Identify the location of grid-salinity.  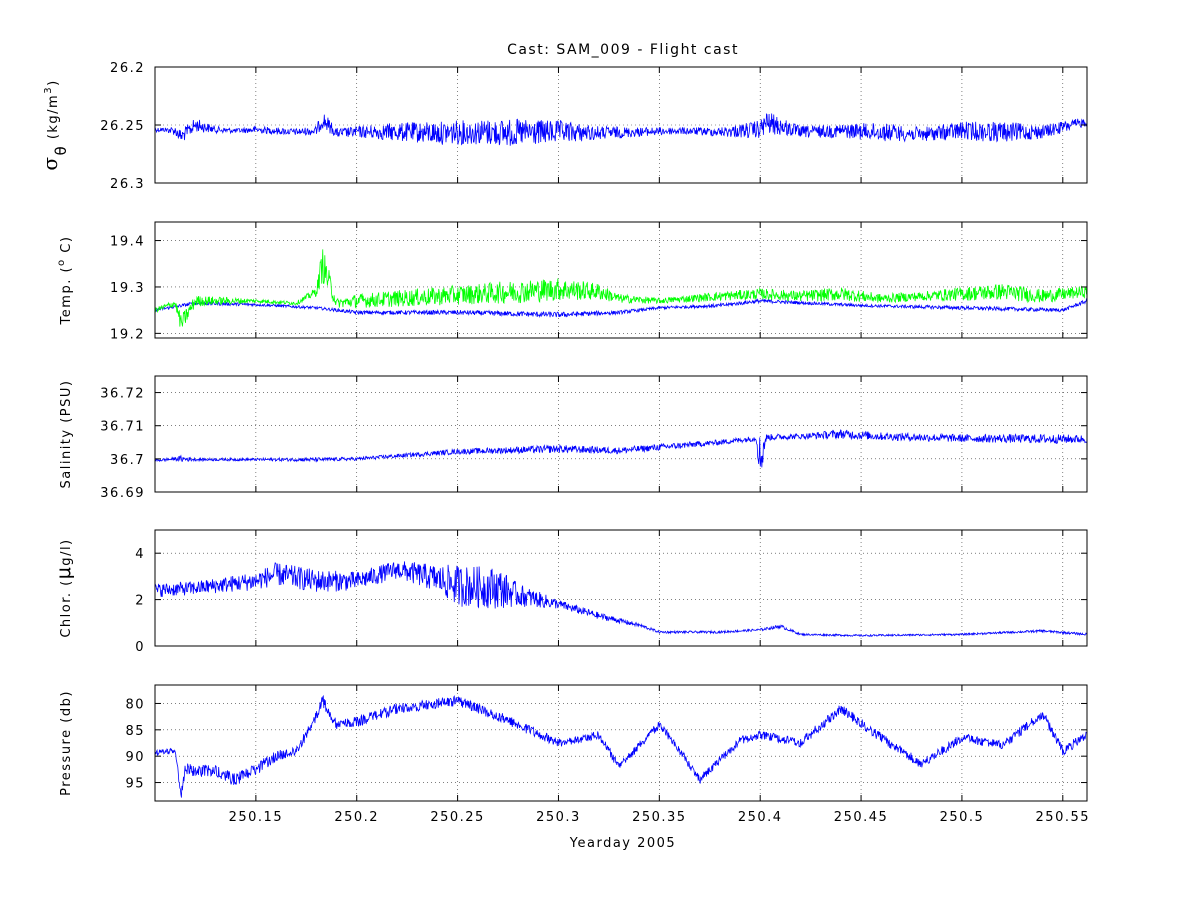
(621, 434).